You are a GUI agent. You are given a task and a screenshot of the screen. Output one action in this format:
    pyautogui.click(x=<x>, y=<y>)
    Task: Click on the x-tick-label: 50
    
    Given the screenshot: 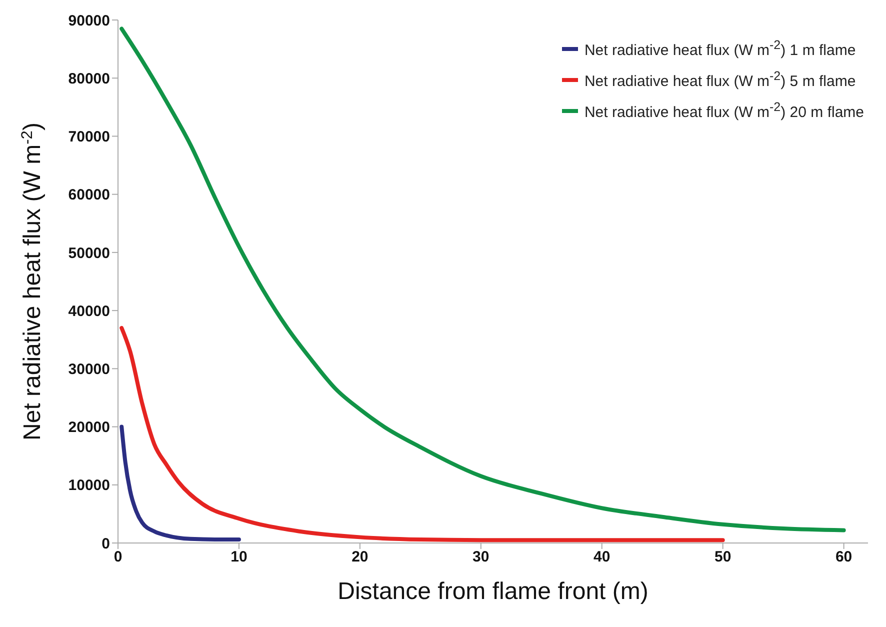 What is the action you would take?
    pyautogui.click(x=723, y=557)
    